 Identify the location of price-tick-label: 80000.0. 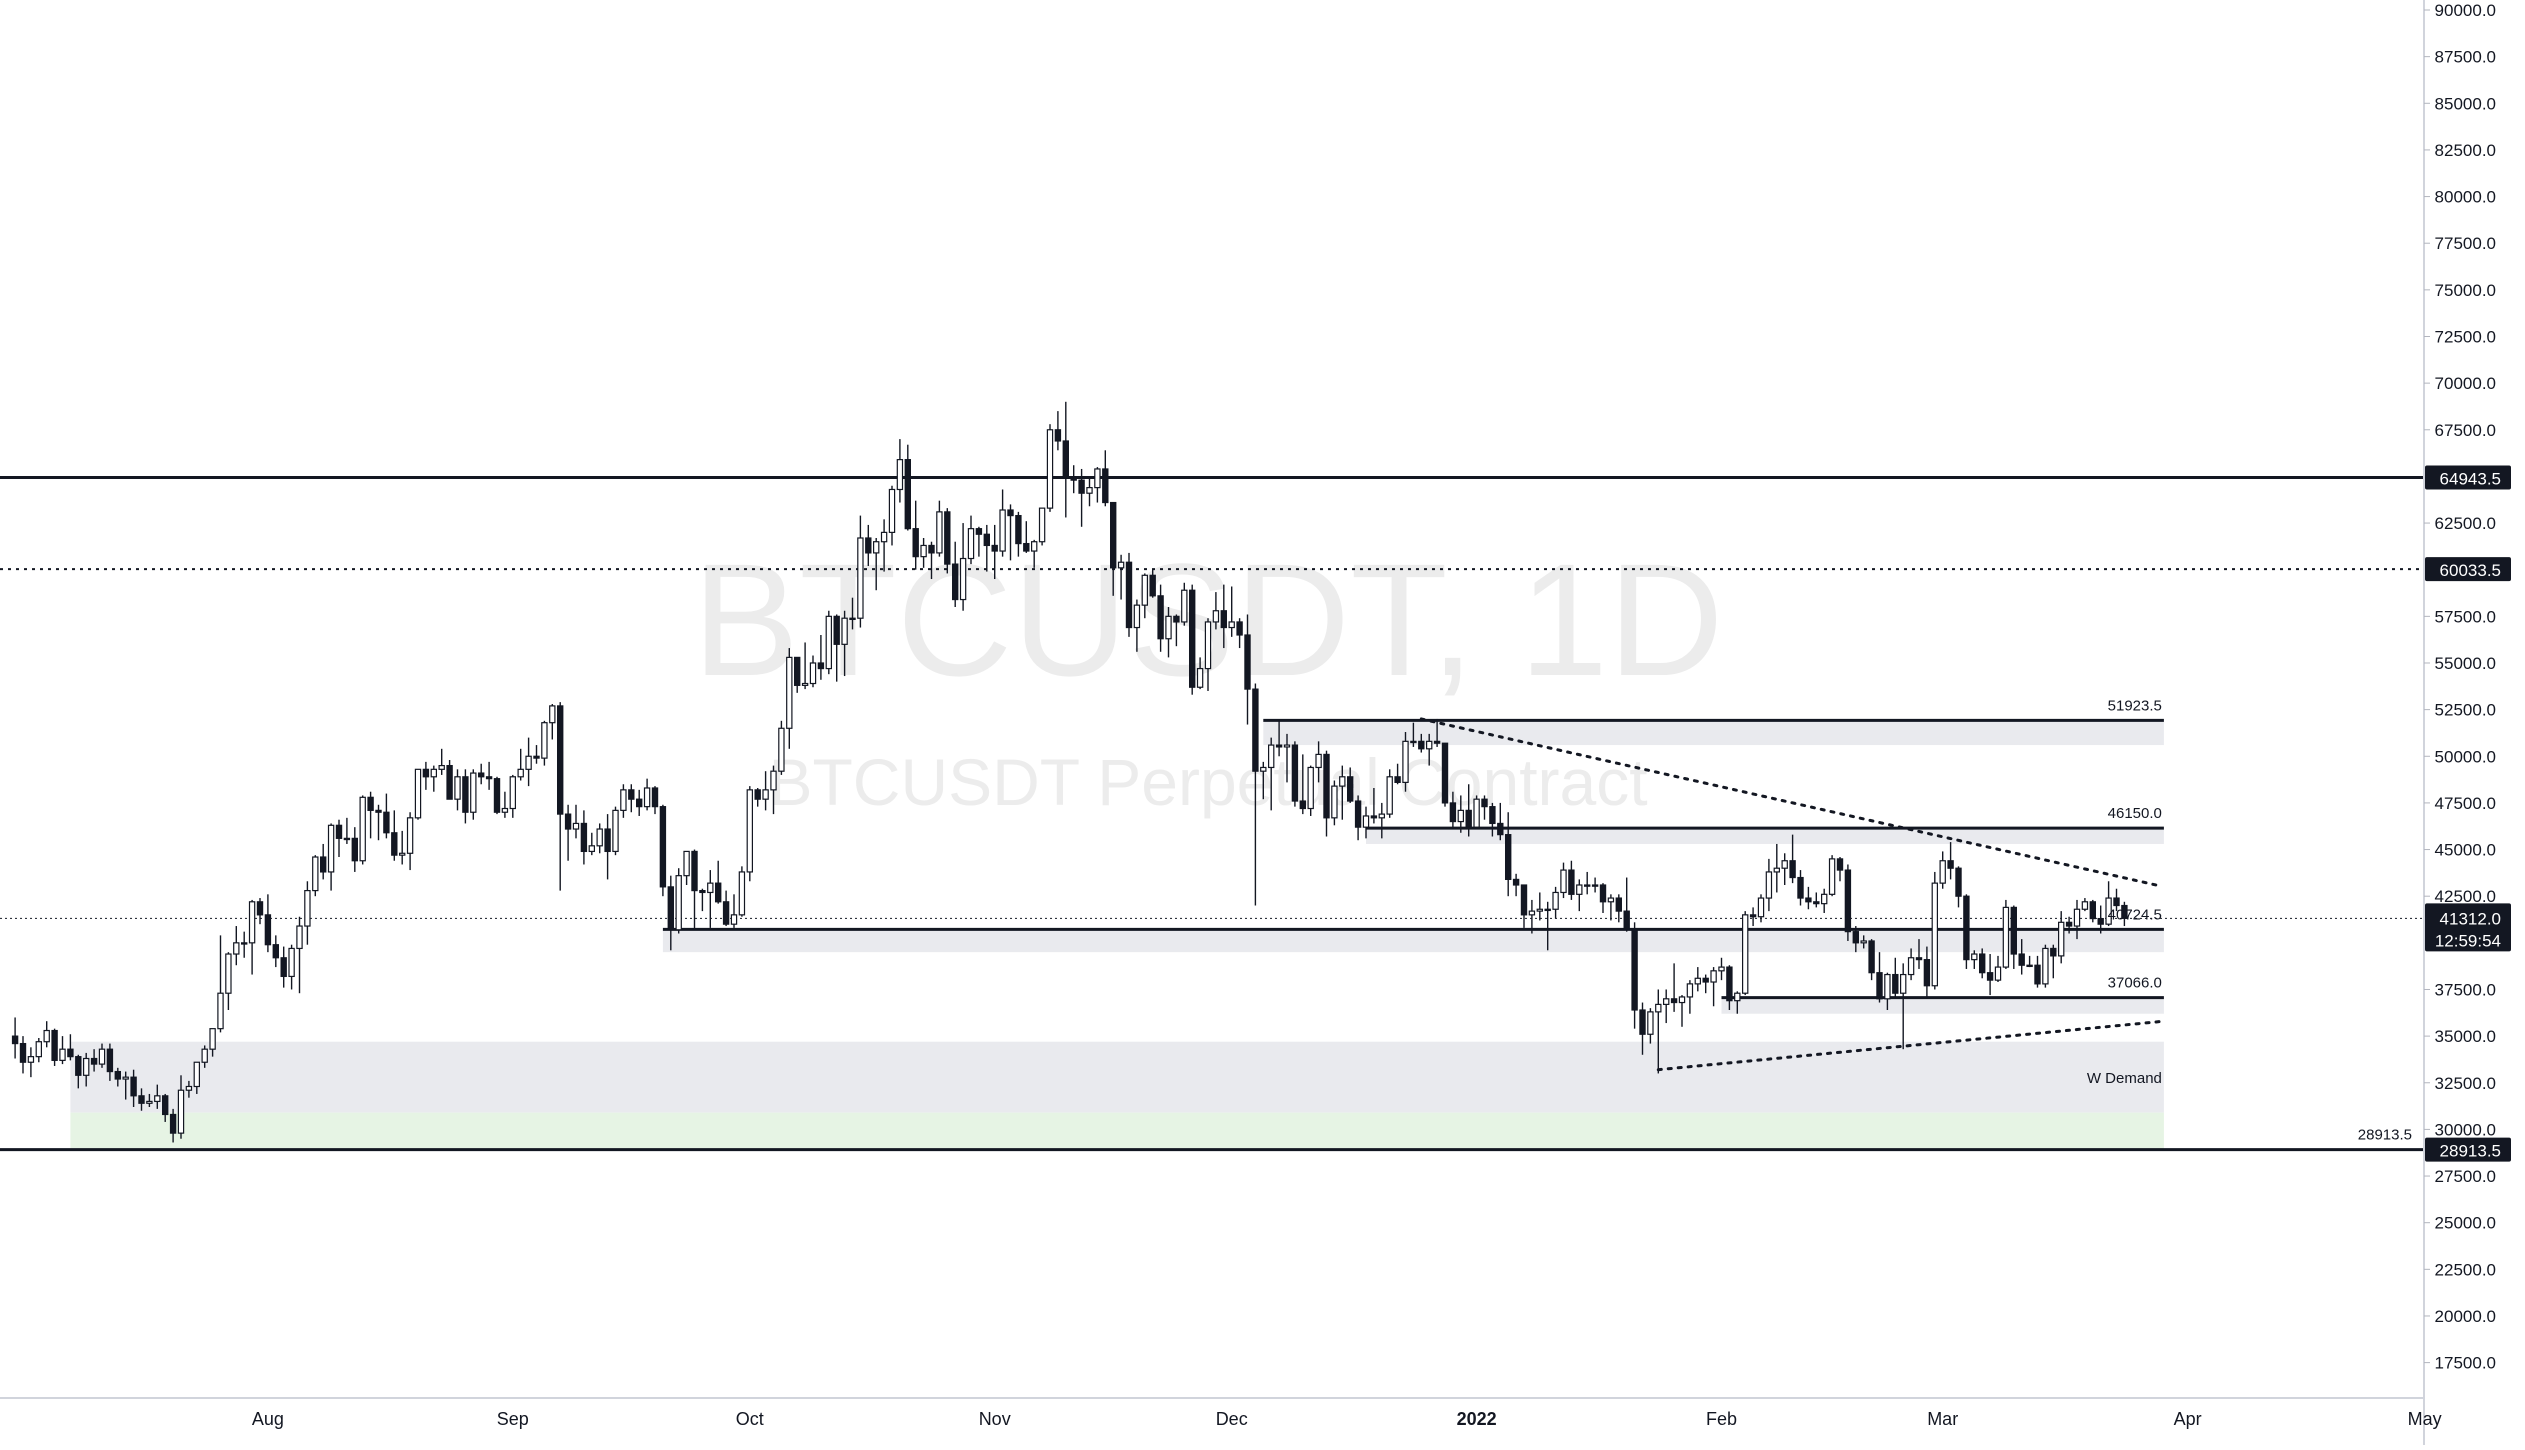
(2465, 197).